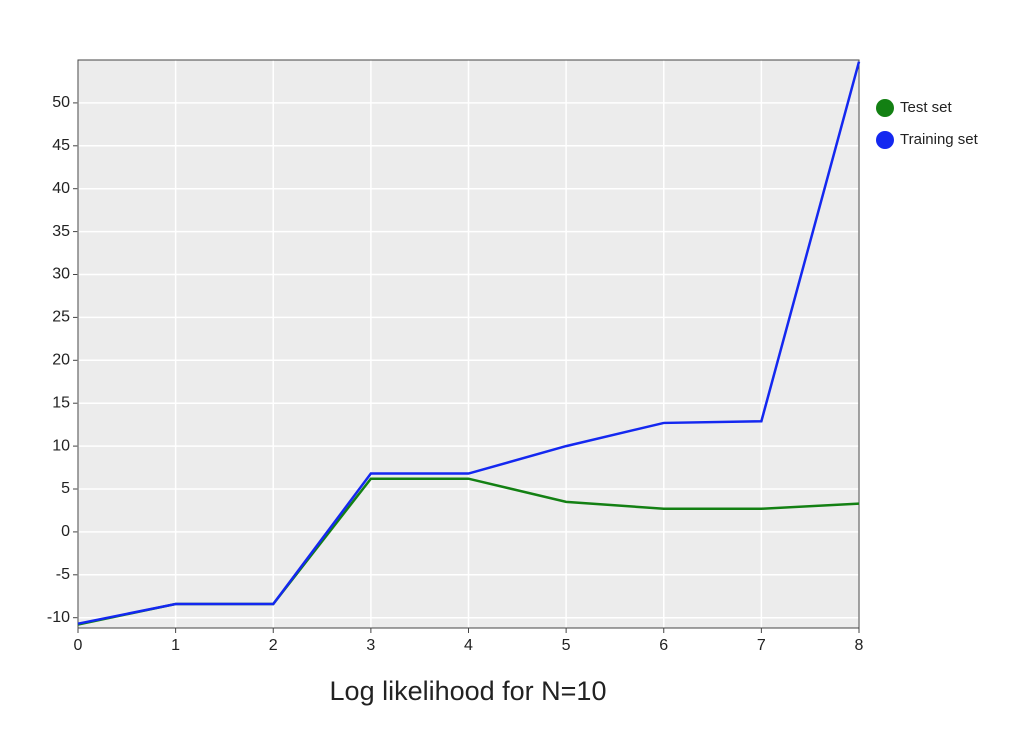  What do you see at coordinates (468, 645) in the screenshot?
I see `x-tick-label: 4` at bounding box center [468, 645].